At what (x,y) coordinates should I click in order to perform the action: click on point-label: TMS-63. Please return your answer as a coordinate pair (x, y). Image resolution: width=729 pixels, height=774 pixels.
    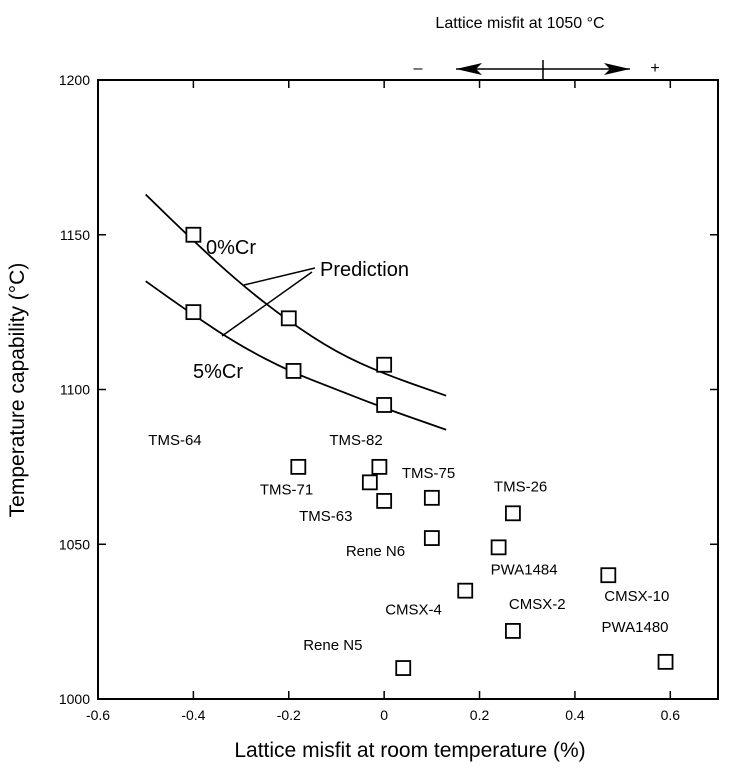
    Looking at the image, I should click on (325, 516).